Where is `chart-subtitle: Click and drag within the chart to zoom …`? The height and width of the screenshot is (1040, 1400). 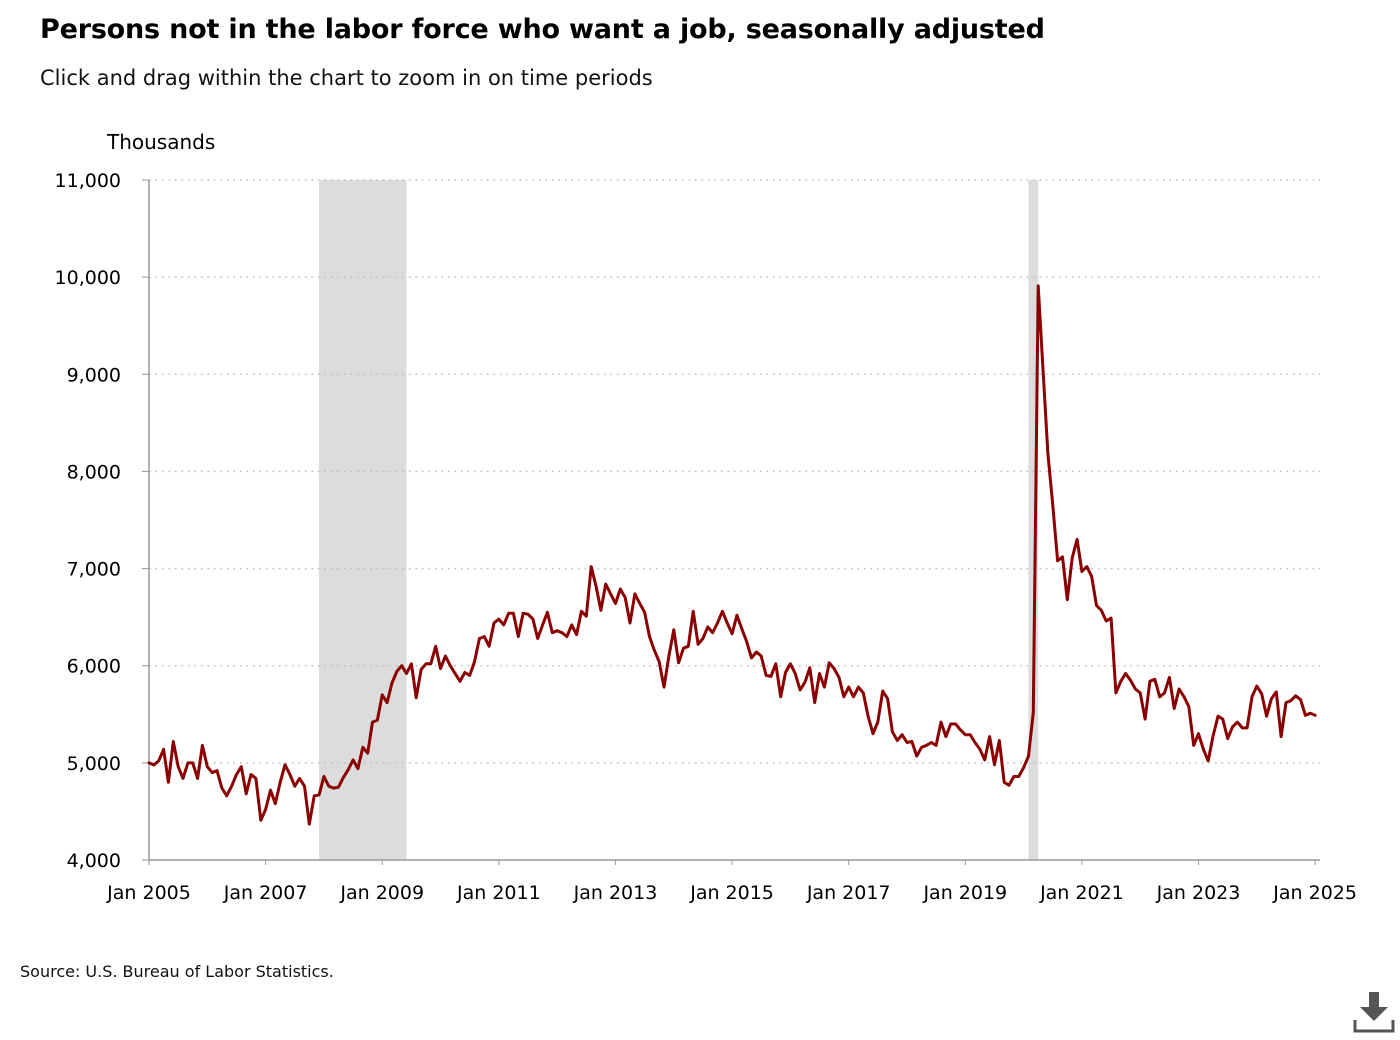 chart-subtitle: Click and drag within the chart to zoom … is located at coordinates (346, 78).